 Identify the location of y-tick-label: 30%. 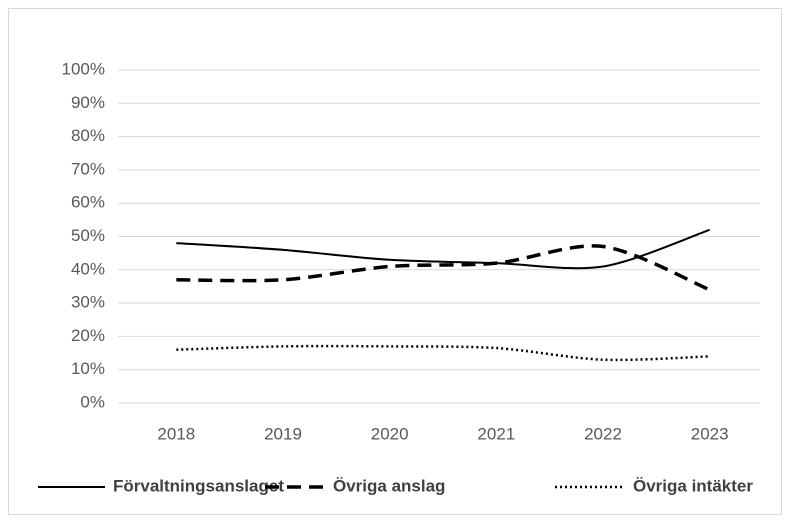
(88, 302).